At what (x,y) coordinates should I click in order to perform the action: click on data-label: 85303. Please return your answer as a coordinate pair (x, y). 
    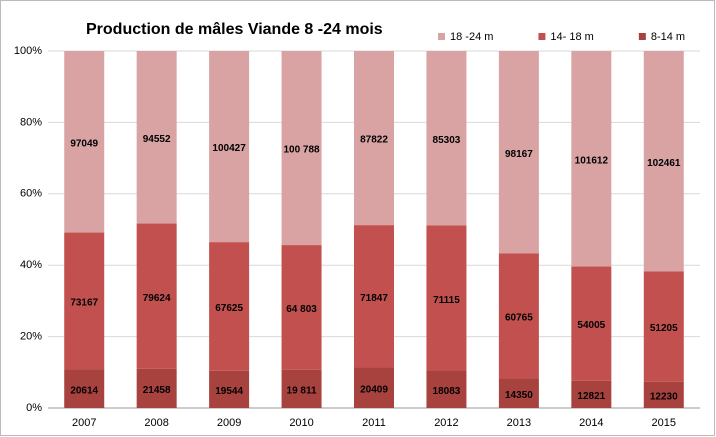
    Looking at the image, I should click on (447, 140).